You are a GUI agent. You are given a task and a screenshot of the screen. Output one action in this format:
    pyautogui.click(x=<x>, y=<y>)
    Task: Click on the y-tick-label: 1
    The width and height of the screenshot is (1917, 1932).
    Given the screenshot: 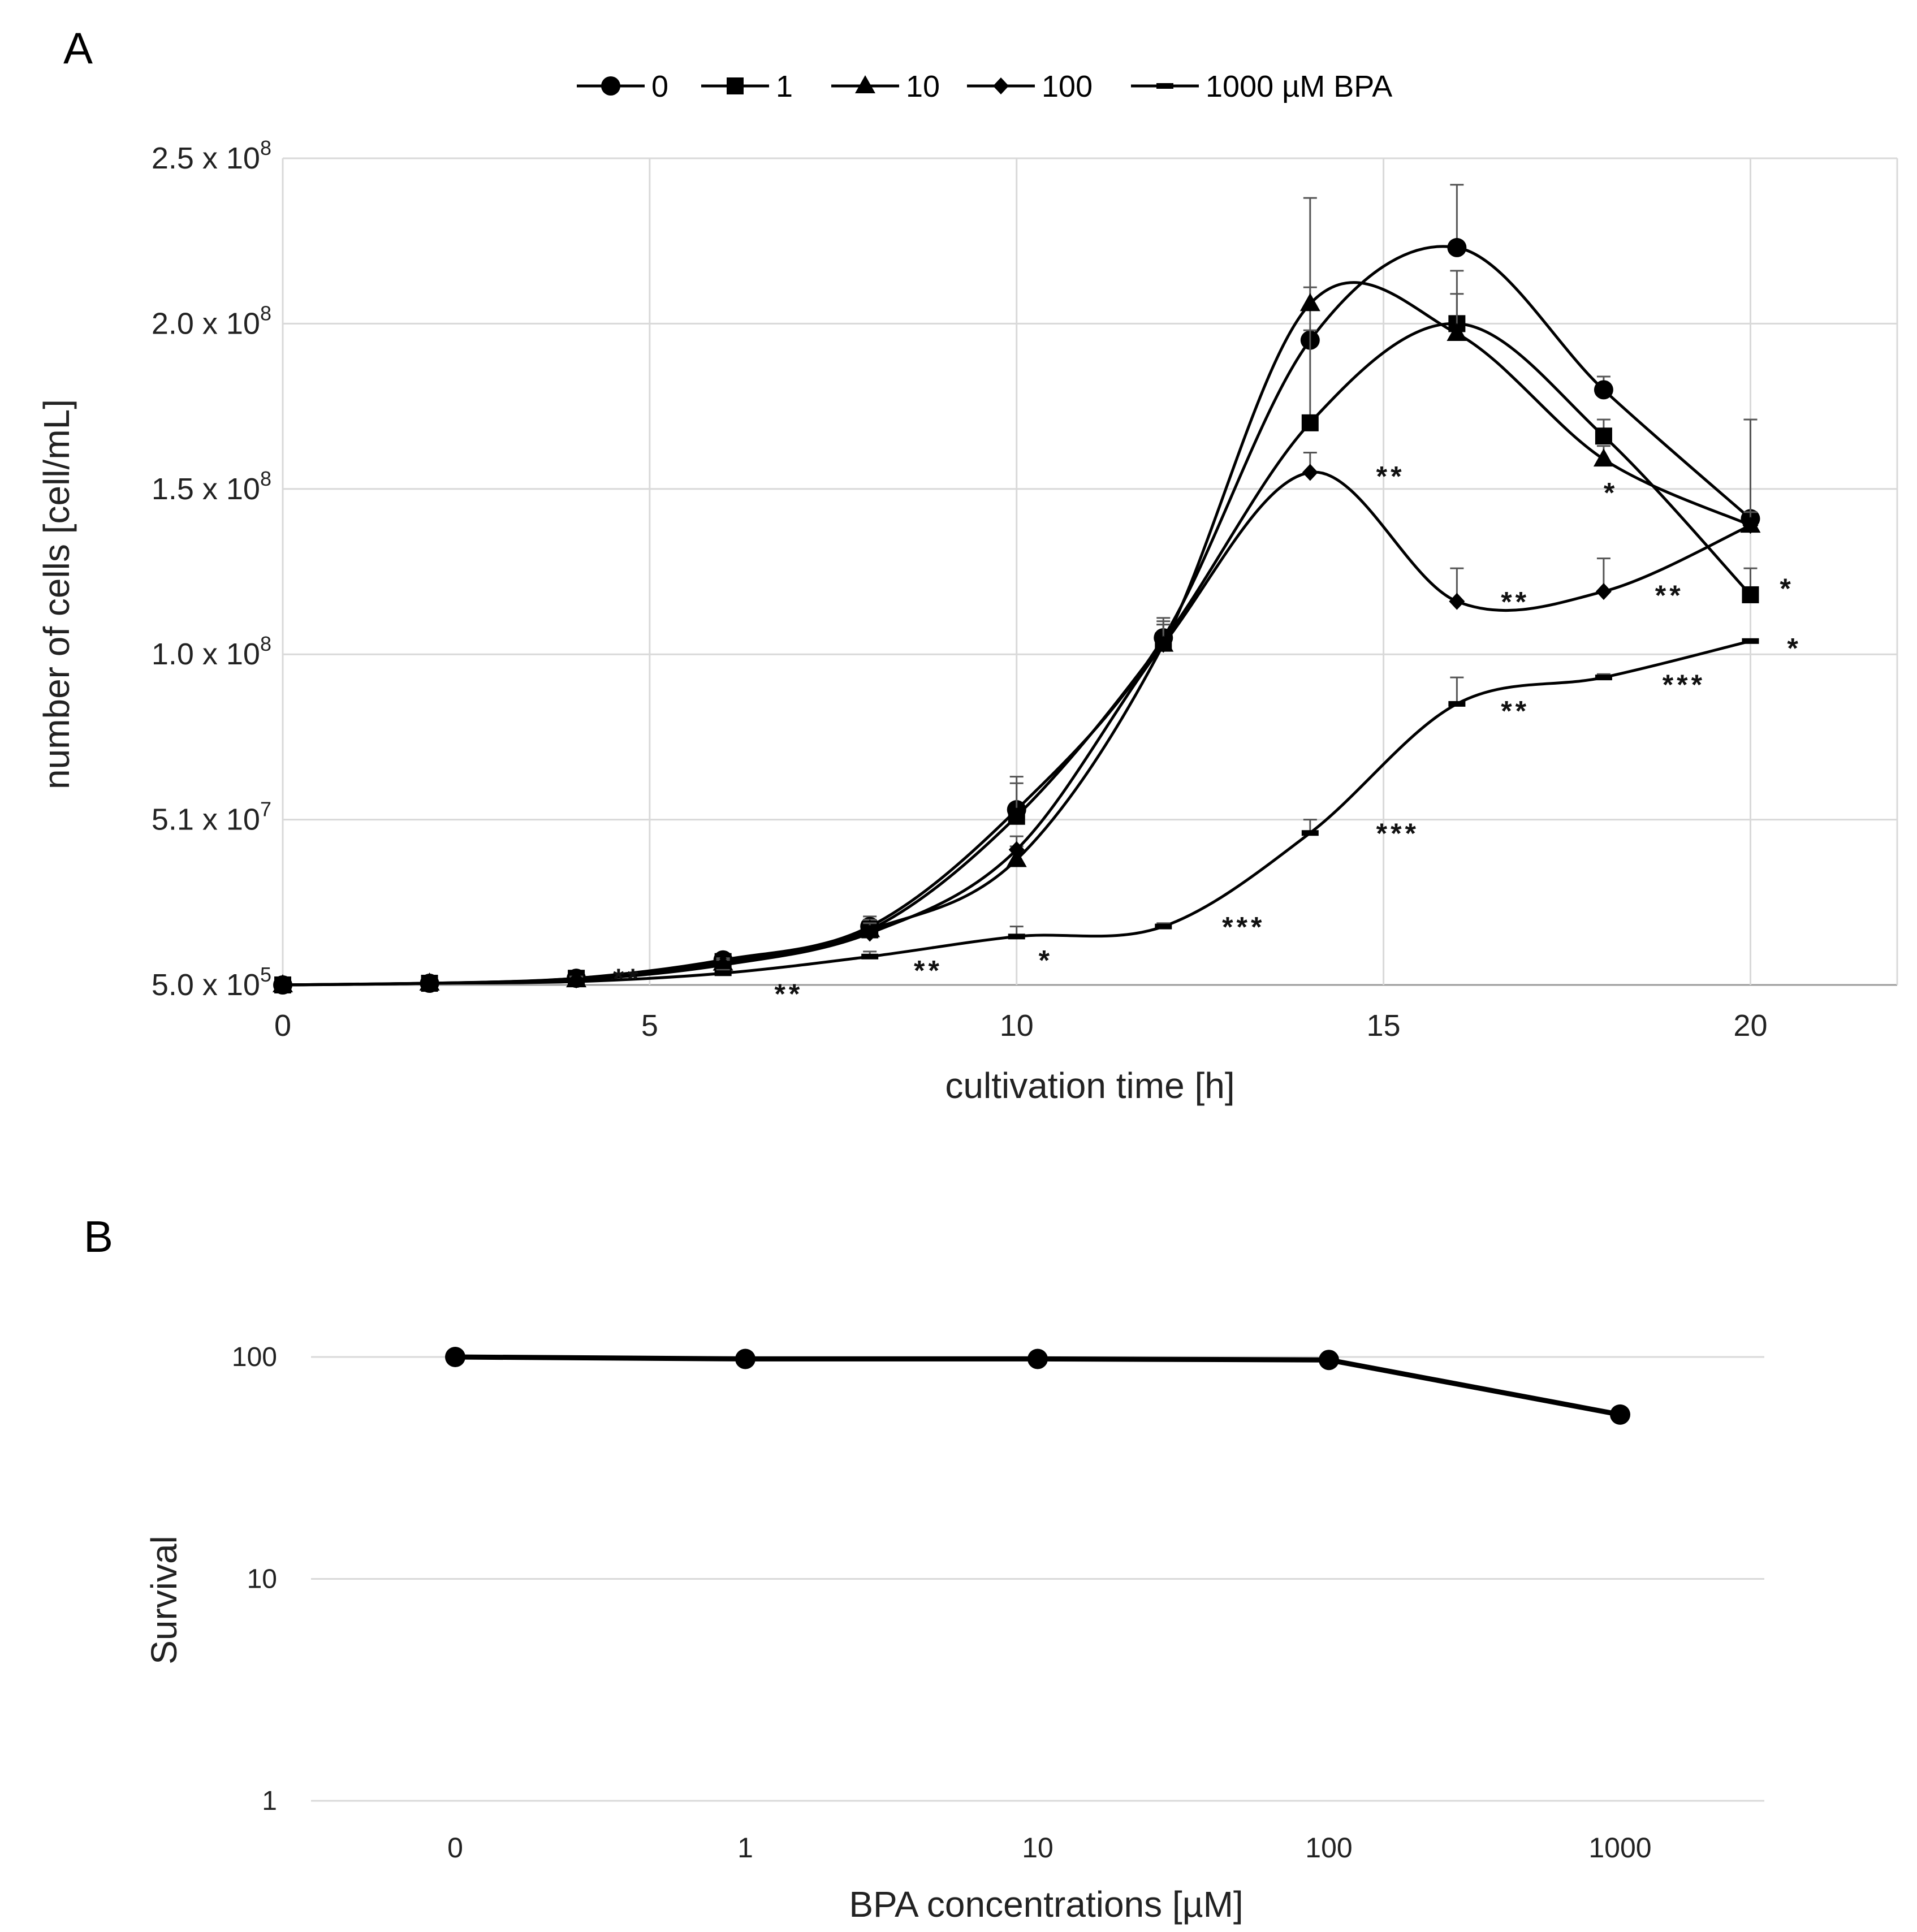 What is the action you would take?
    pyautogui.click(x=269, y=1801)
    